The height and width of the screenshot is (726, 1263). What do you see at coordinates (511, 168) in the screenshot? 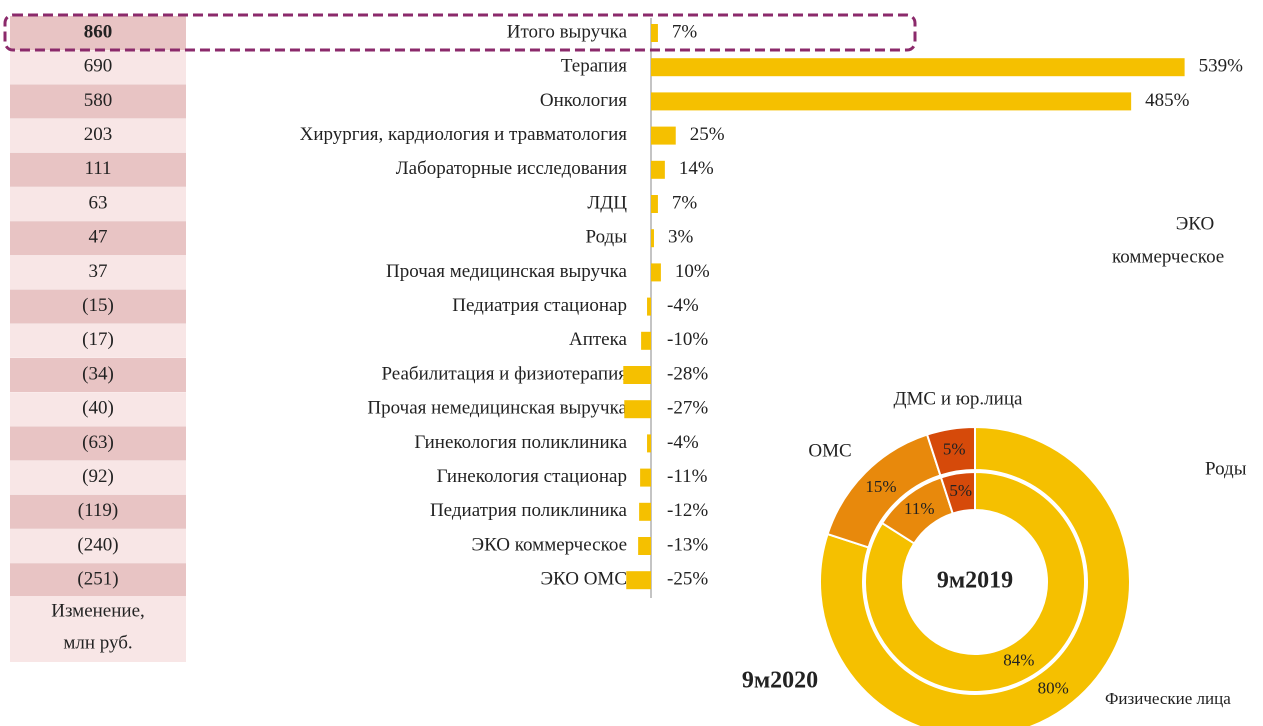
I see `category-label: Лабораторные исследования` at bounding box center [511, 168].